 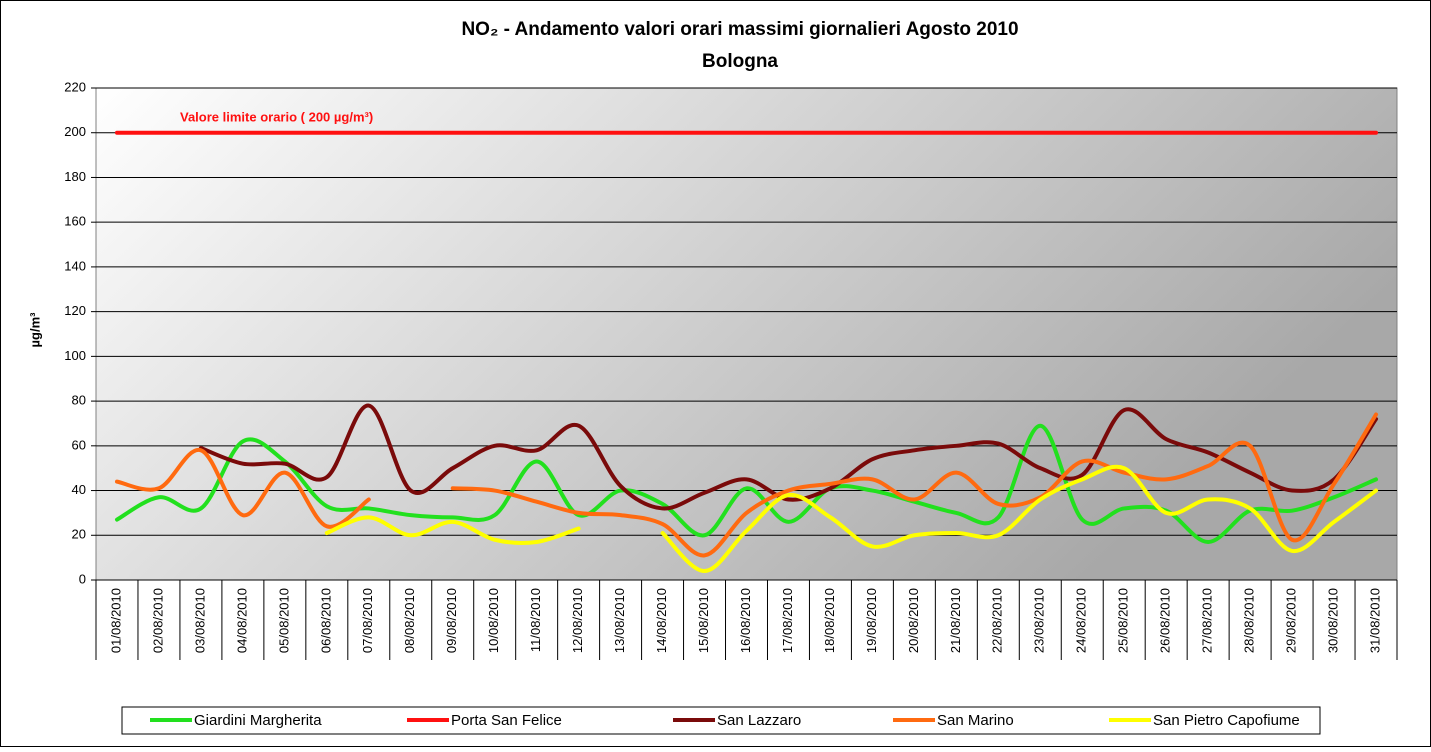 I want to click on x-tick-label: 28/08/2010, so click(x=1249, y=620).